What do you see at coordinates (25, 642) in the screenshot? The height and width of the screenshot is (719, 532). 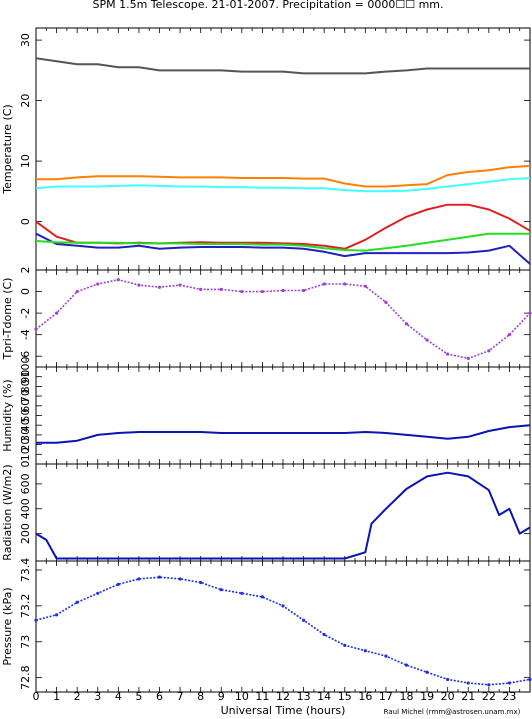 I see `y-tick-label: 73` at bounding box center [25, 642].